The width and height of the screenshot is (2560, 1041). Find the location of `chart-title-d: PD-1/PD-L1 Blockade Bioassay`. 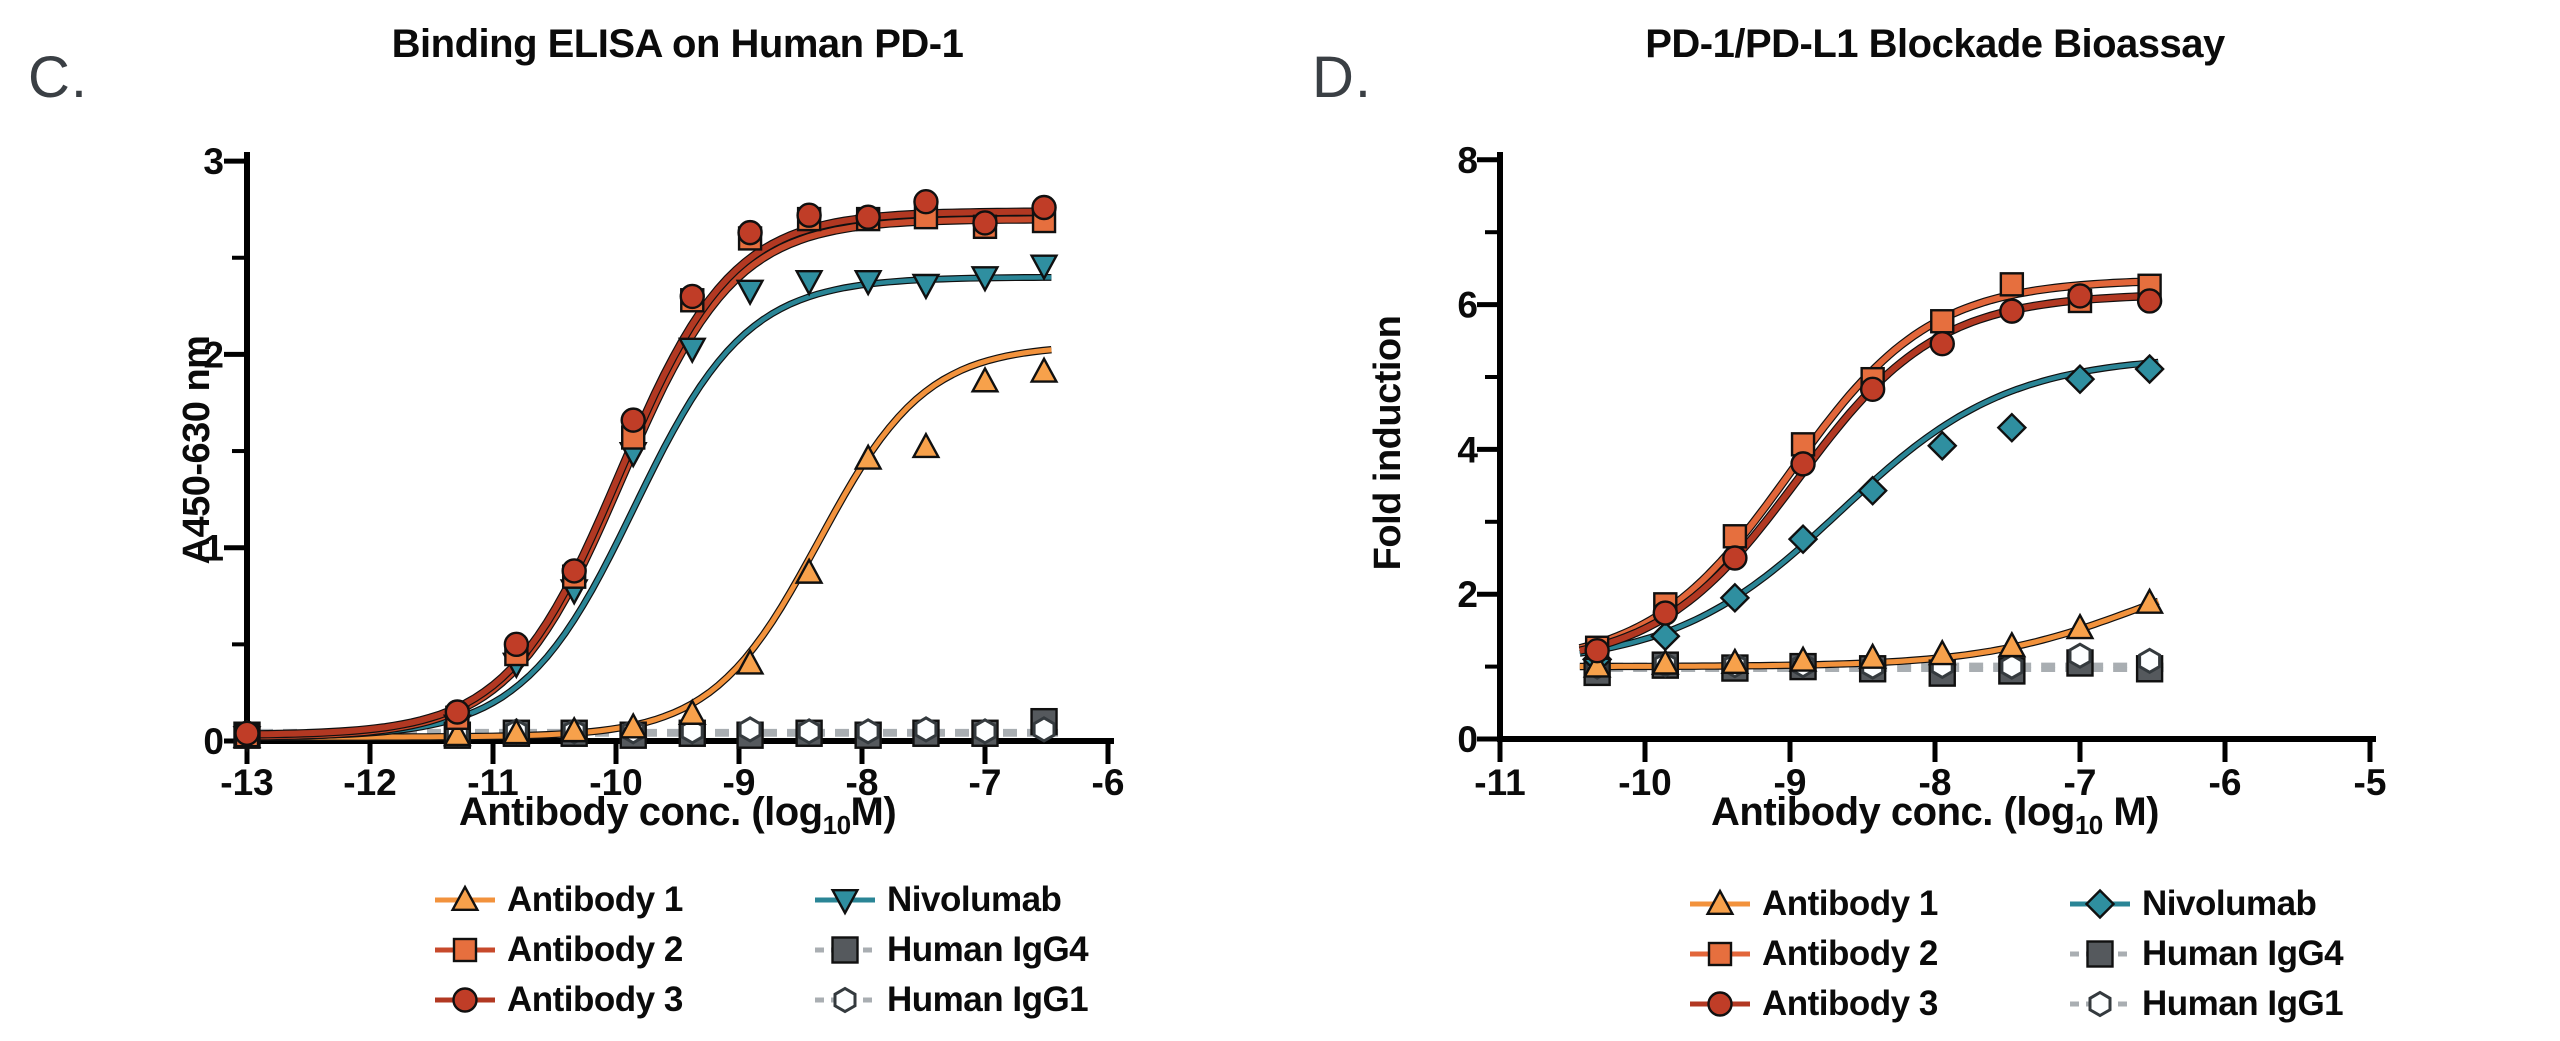

chart-title-d: PD-1/PD-L1 Blockade Bioassay is located at coordinates (1935, 44).